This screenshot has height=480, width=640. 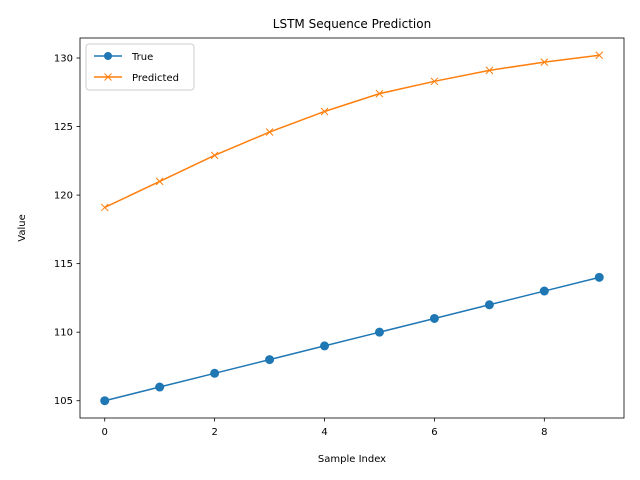 I want to click on x-tick-label: 0, so click(x=105, y=432).